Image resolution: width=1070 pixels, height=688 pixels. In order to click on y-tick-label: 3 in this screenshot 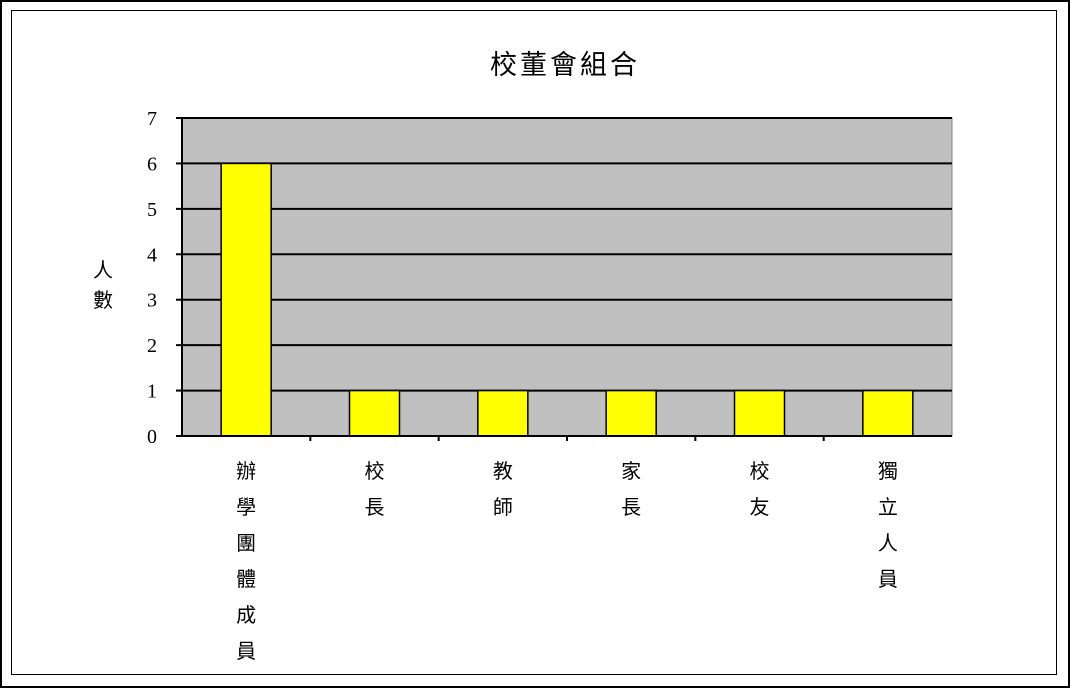, I will do `click(152, 301)`.